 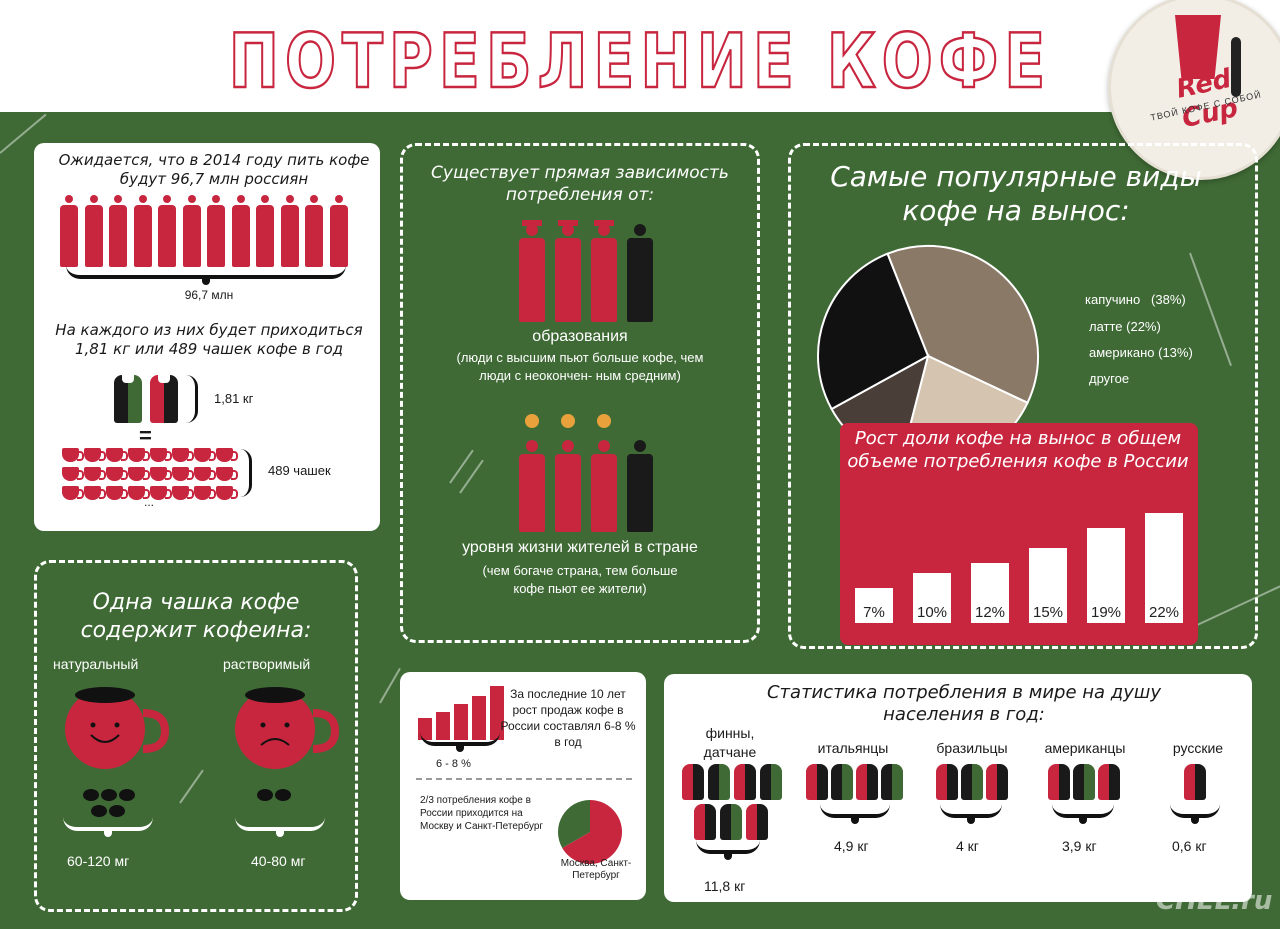 What do you see at coordinates (157, 476) in the screenshot?
I see `cups-grid` at bounding box center [157, 476].